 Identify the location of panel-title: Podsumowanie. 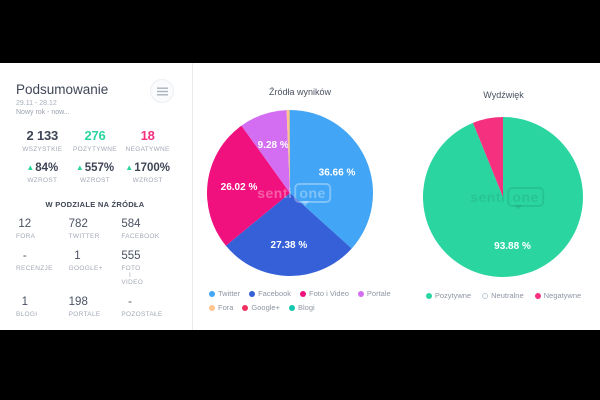
(62, 89).